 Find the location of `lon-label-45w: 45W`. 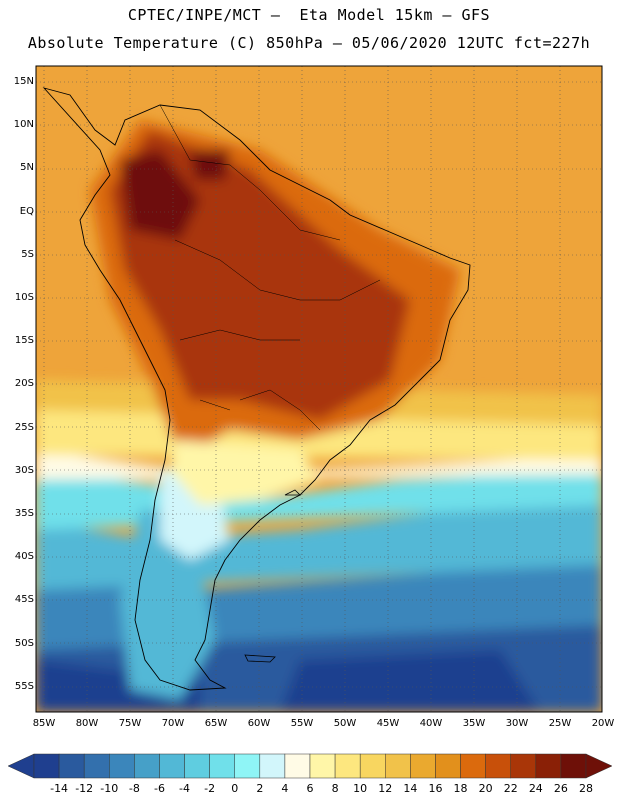

lon-label-45w: 45W is located at coordinates (388, 723).